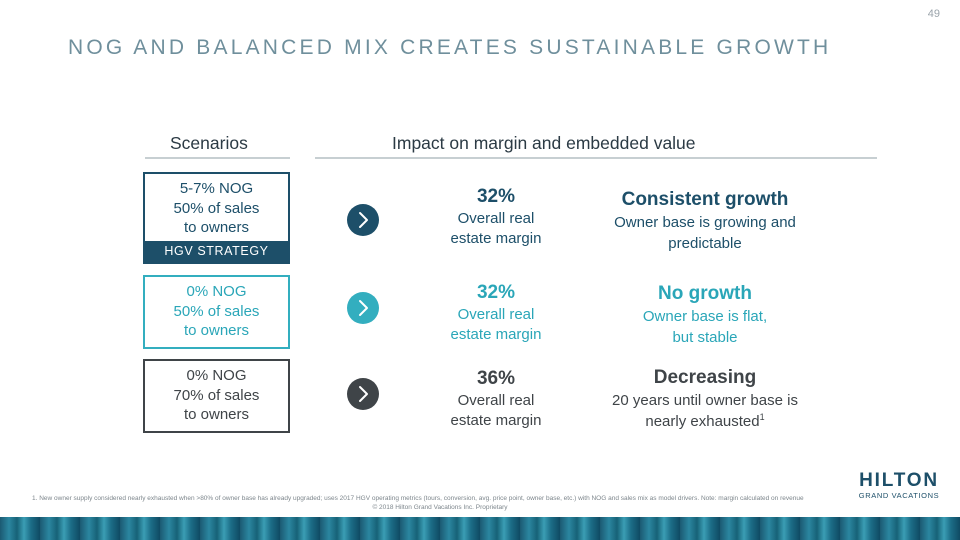  Describe the element at coordinates (209, 143) in the screenshot. I see `scenarios-header: Scenarios` at that location.